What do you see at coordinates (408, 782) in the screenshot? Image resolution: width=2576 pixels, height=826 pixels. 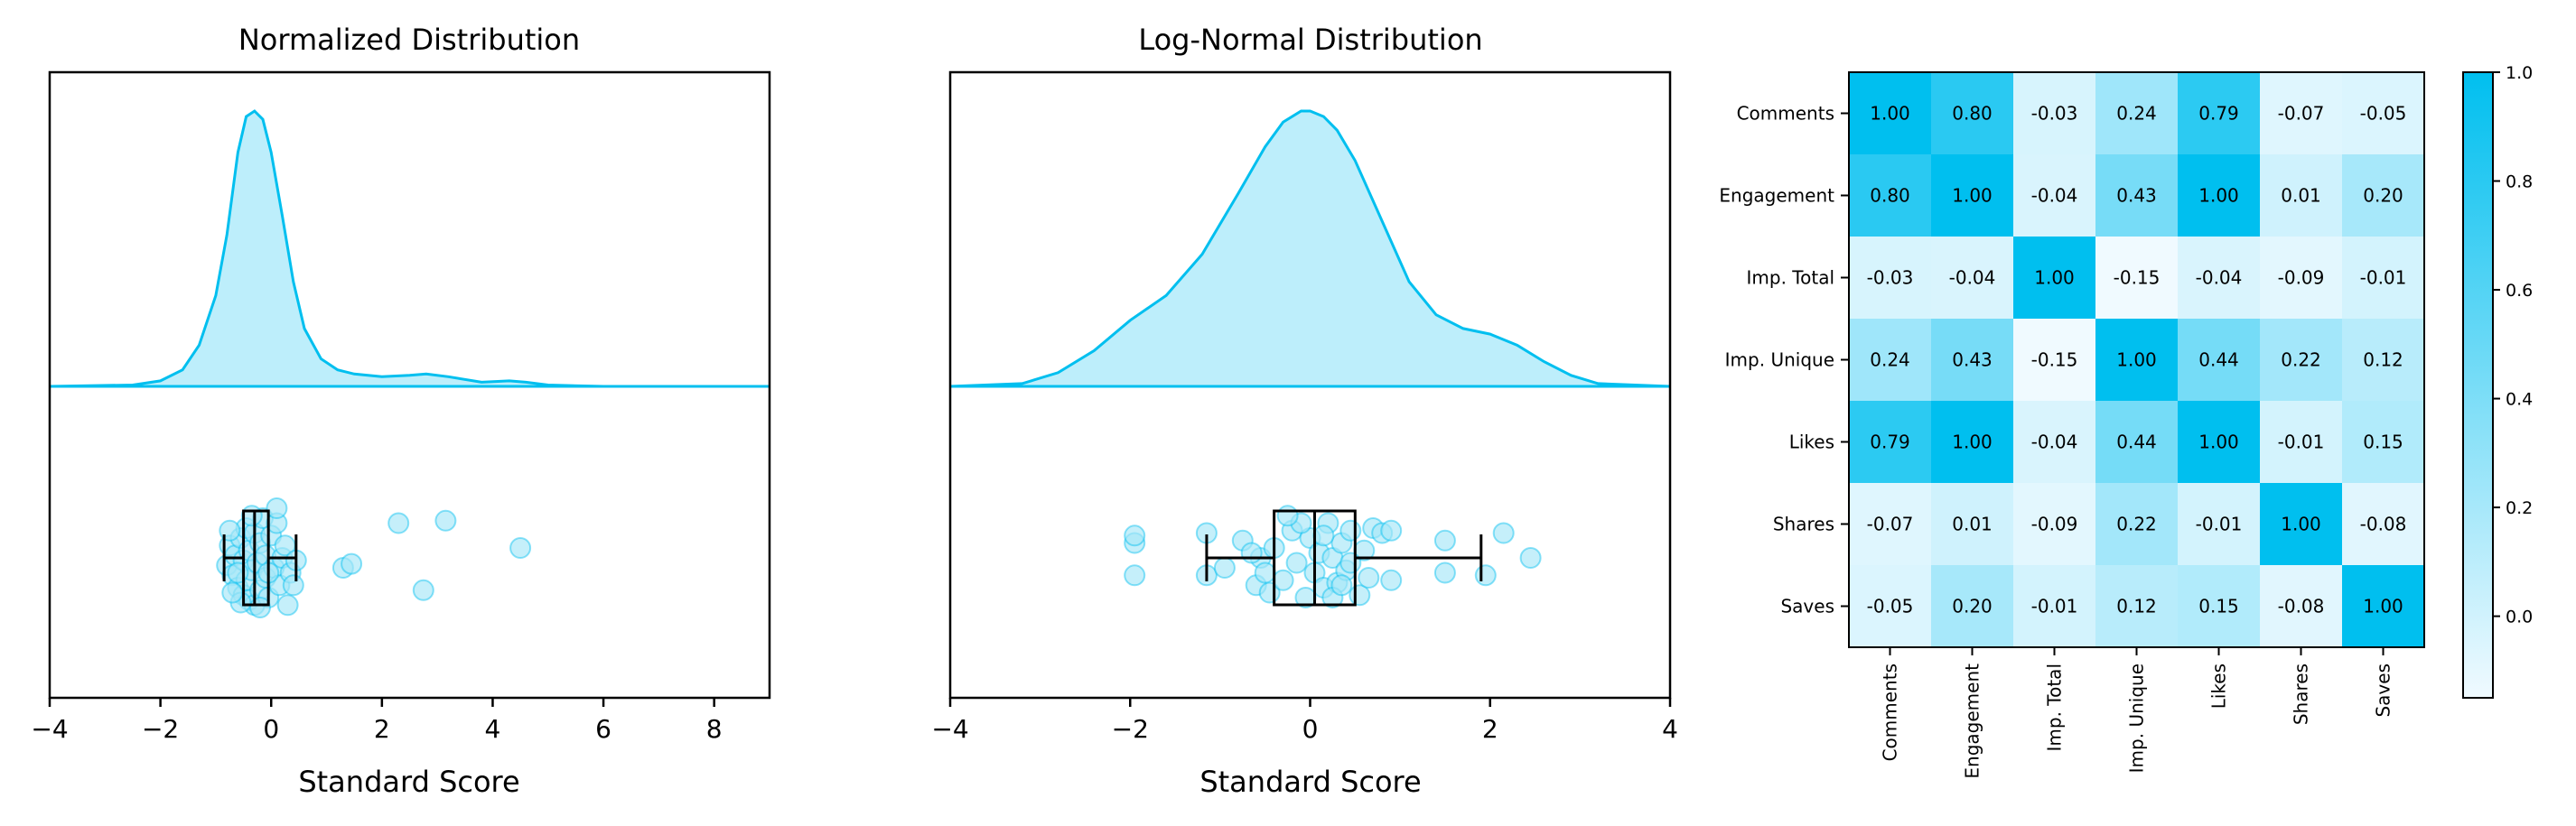 I see `panel1-xlabel: Standard Score` at bounding box center [408, 782].